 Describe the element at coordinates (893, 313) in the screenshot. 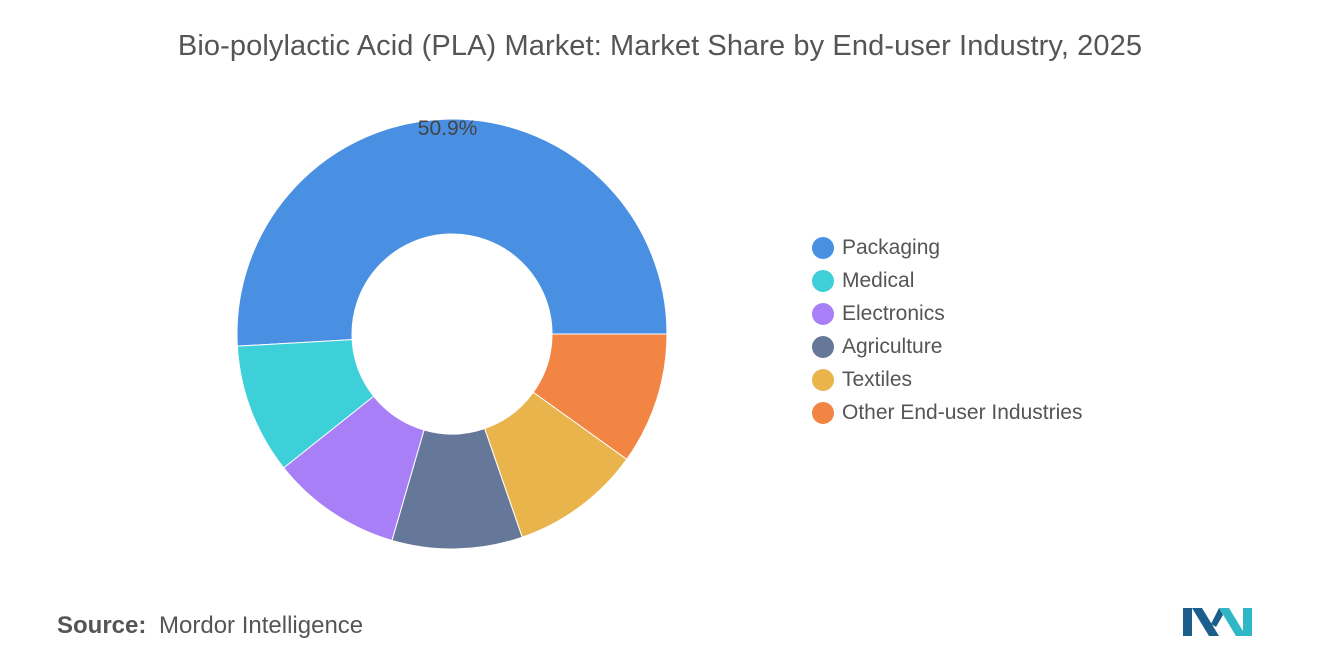

I see `legend-label: Electronics` at that location.